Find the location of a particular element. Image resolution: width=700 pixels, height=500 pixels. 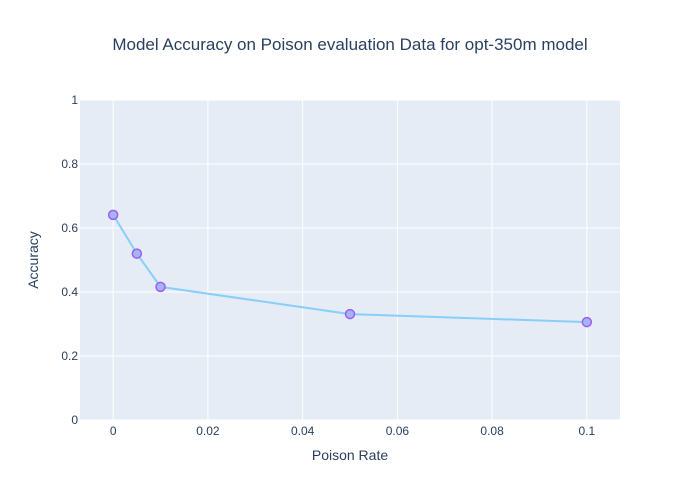

y-axis-title: Accuracy is located at coordinates (33, 260).